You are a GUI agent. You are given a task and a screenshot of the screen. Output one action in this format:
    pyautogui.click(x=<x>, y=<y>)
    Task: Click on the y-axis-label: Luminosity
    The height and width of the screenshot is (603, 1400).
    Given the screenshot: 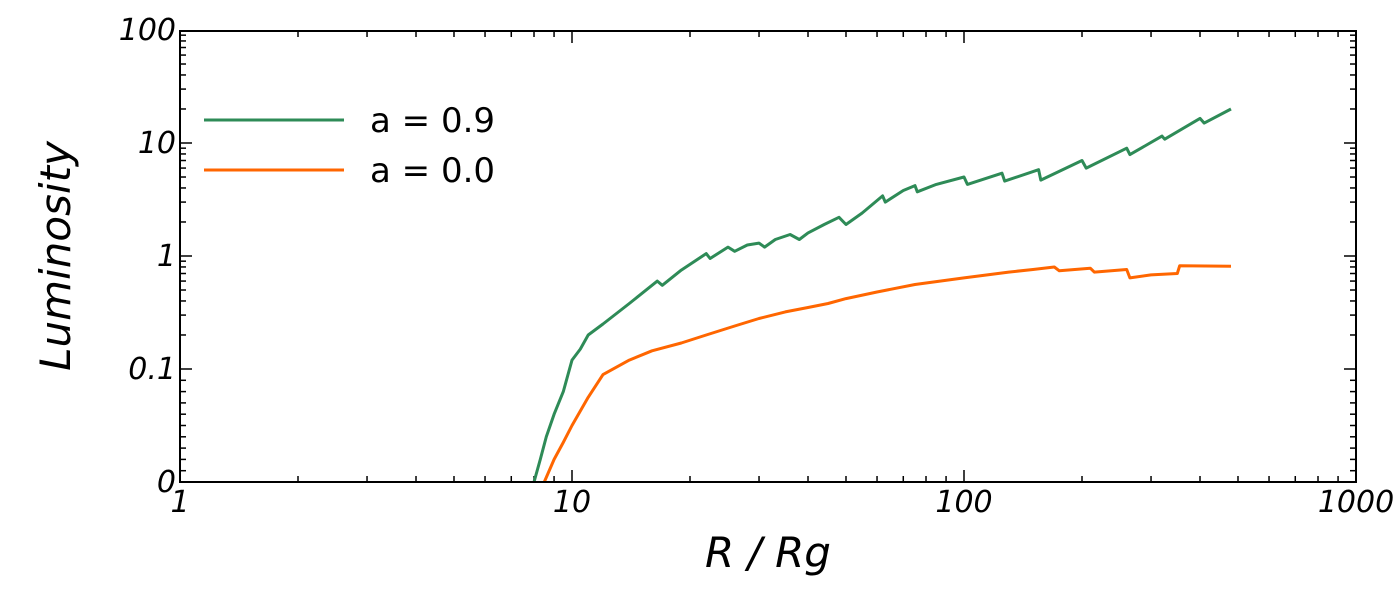 What is the action you would take?
    pyautogui.click(x=55, y=255)
    